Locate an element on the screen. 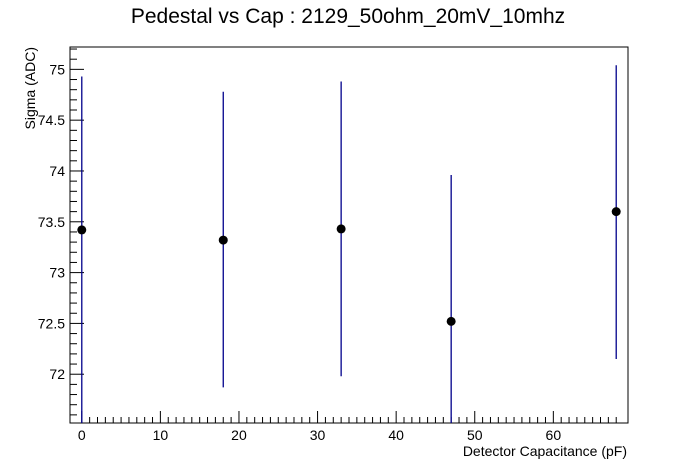 This screenshot has width=696, height=472. y-tick-label: 74.5 is located at coordinates (51, 120).